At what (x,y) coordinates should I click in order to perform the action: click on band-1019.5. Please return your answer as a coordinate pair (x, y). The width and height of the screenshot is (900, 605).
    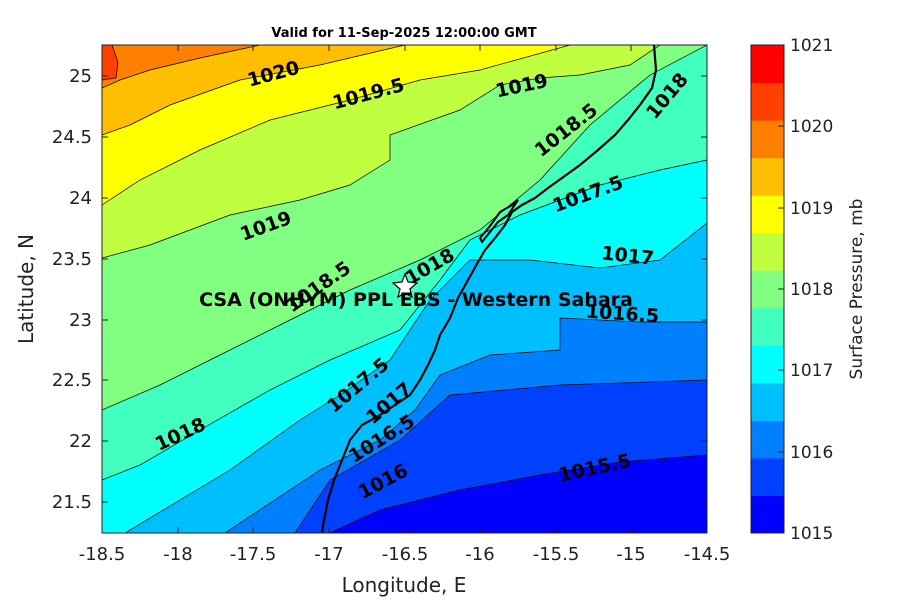
    Looking at the image, I should click on (254, 90).